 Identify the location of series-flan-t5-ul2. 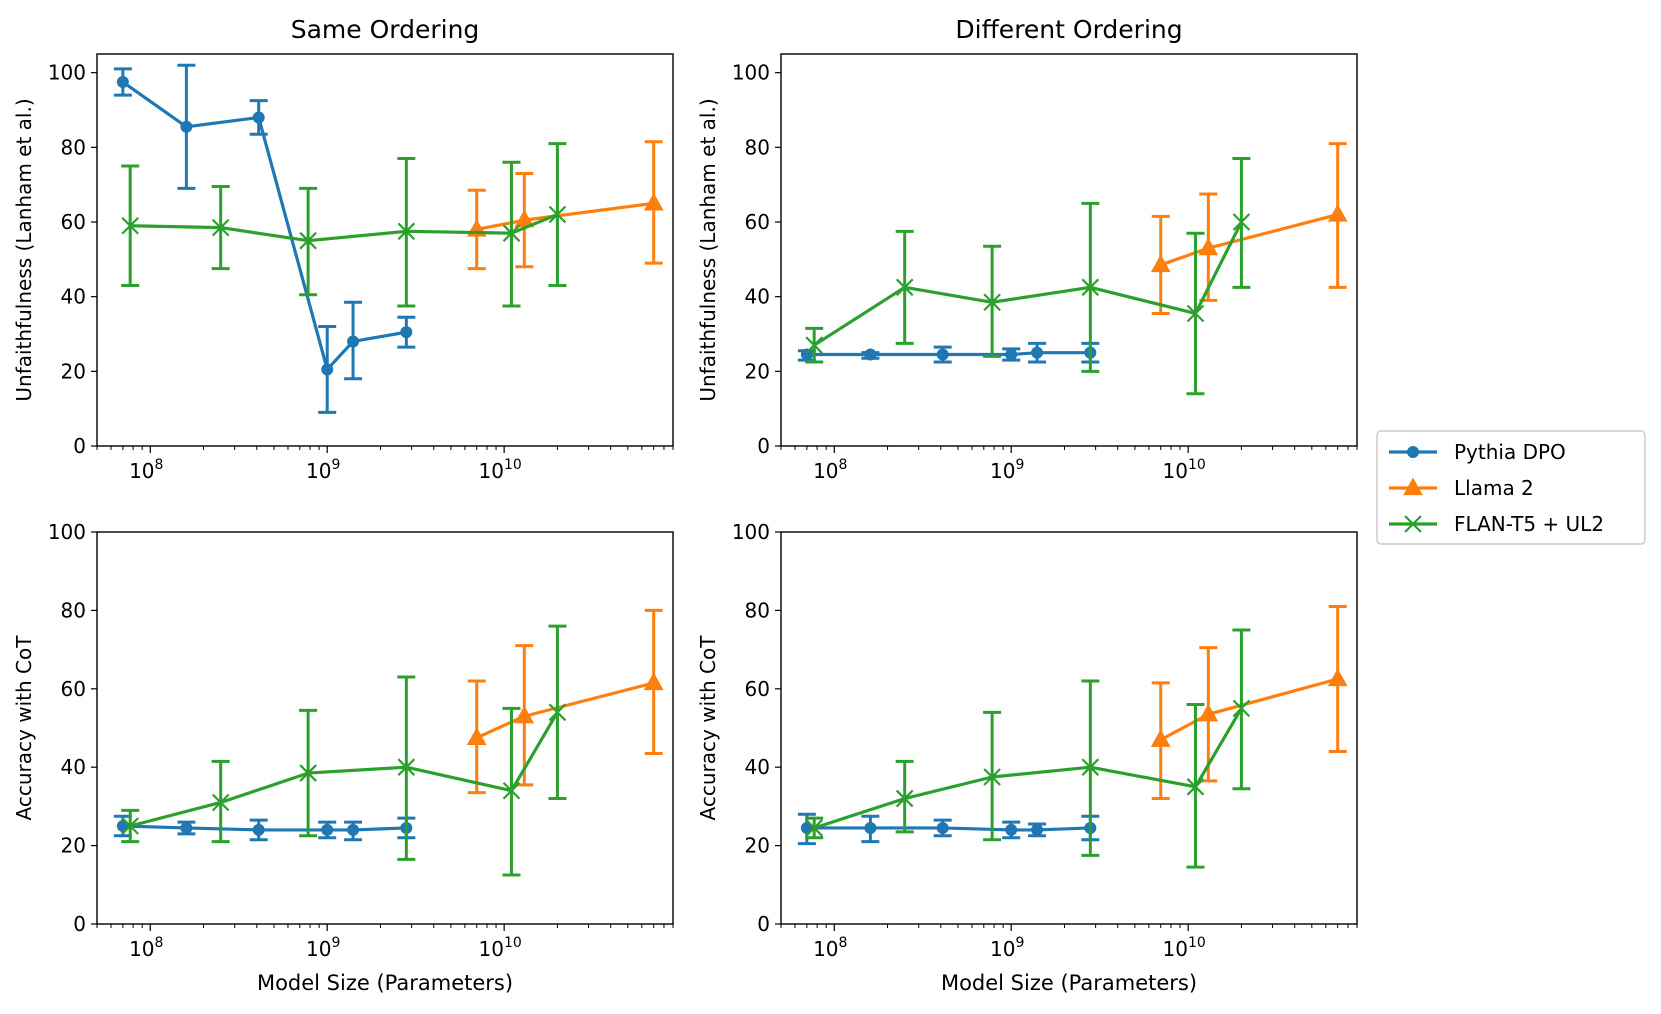
(1028, 276).